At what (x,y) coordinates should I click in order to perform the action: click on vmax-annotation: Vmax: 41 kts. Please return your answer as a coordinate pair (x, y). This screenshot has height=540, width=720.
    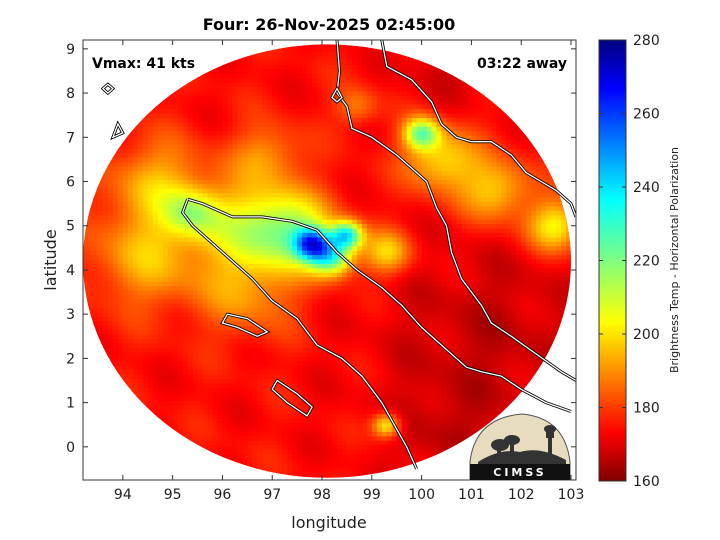
    Looking at the image, I should click on (143, 64).